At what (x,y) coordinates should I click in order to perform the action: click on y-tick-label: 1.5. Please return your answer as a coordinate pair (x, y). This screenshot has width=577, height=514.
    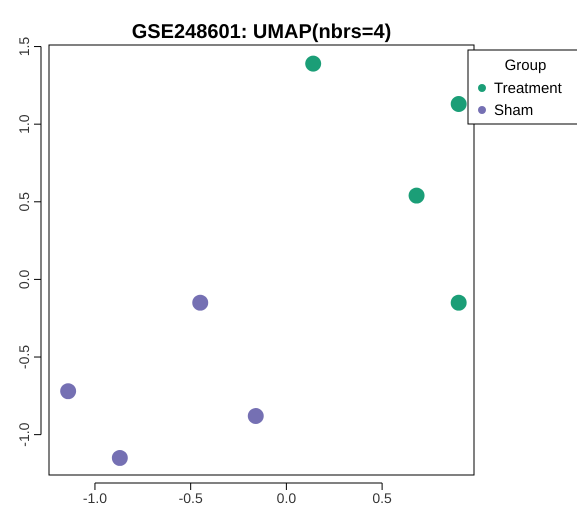
    Looking at the image, I should click on (24, 46).